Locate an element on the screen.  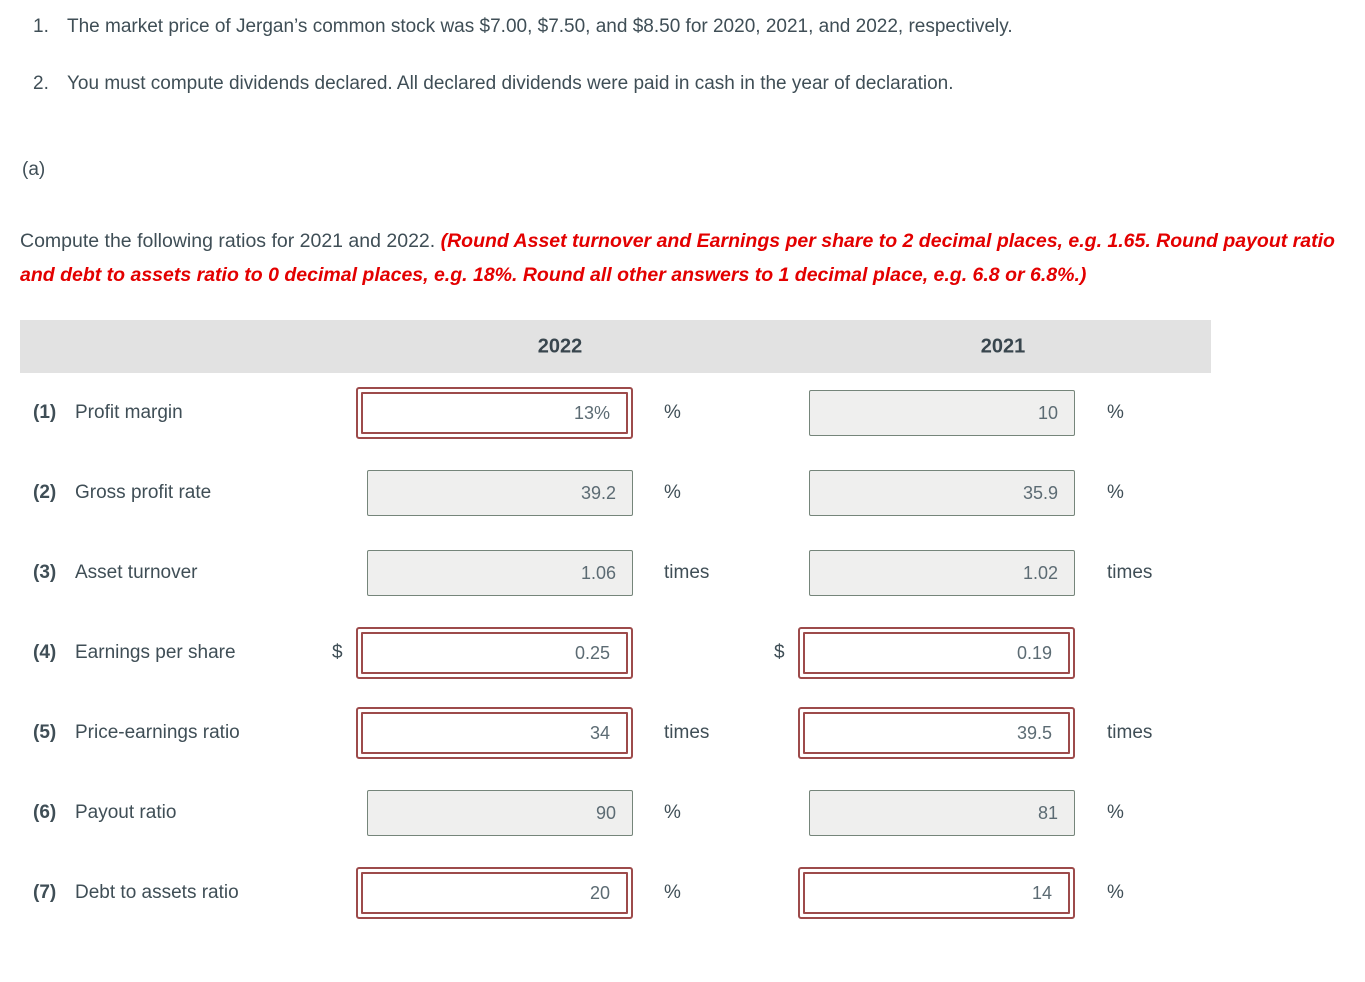
answer-value: 14 is located at coordinates (1041, 892).